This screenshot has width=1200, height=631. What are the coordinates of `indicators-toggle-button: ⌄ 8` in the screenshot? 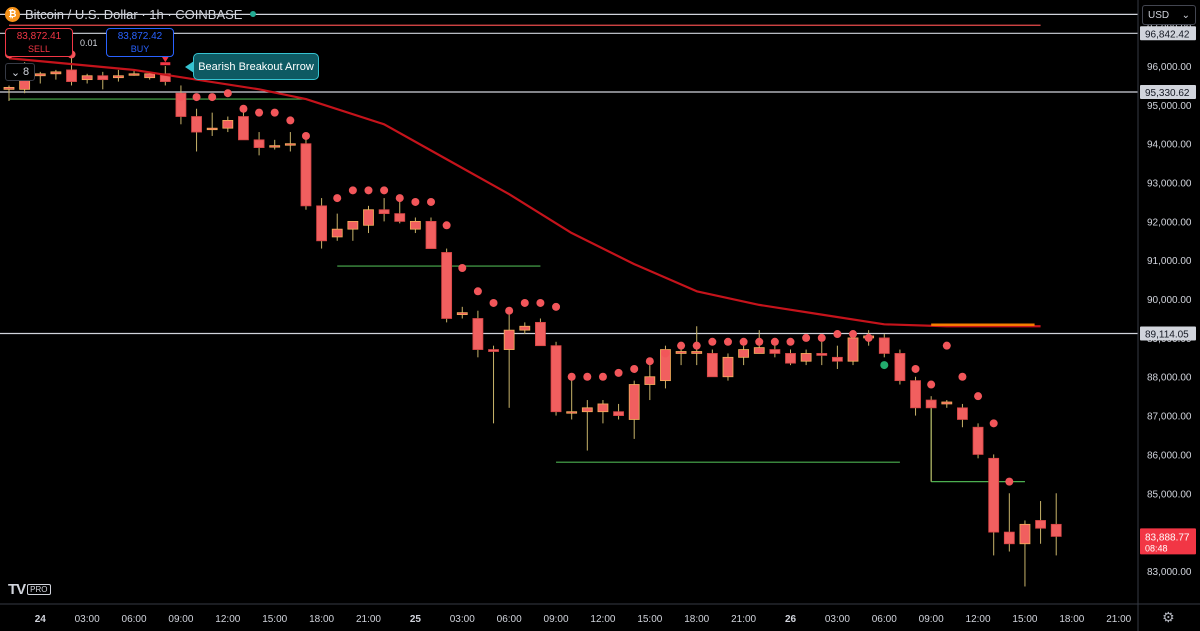 It's located at (20, 72).